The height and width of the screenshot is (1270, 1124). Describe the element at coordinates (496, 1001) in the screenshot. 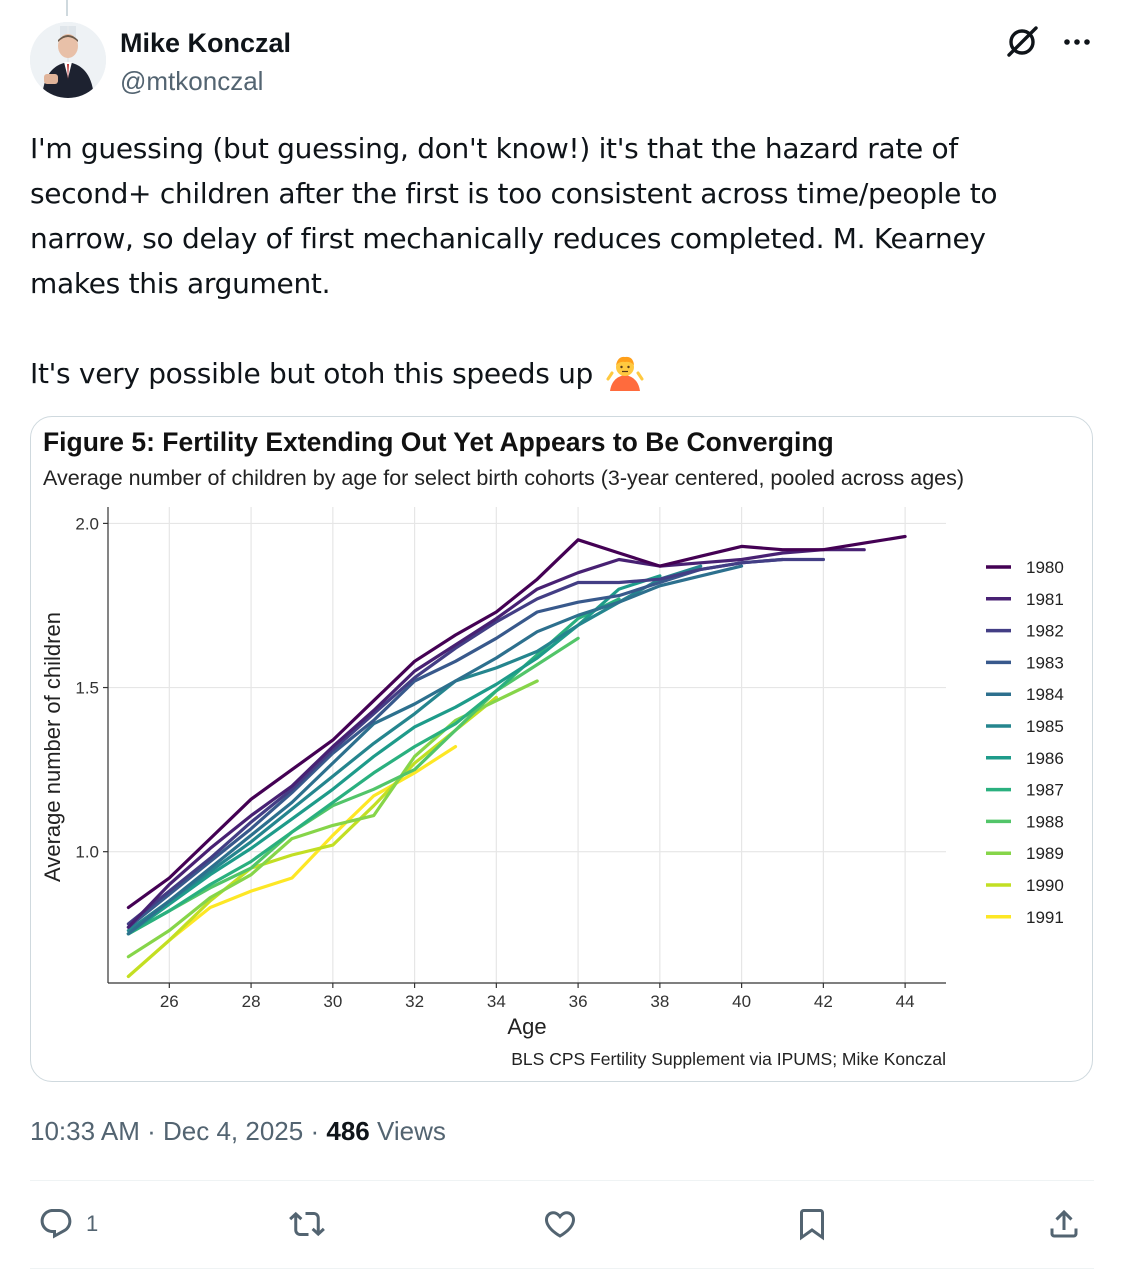

I see `x-tick-label: 34` at that location.